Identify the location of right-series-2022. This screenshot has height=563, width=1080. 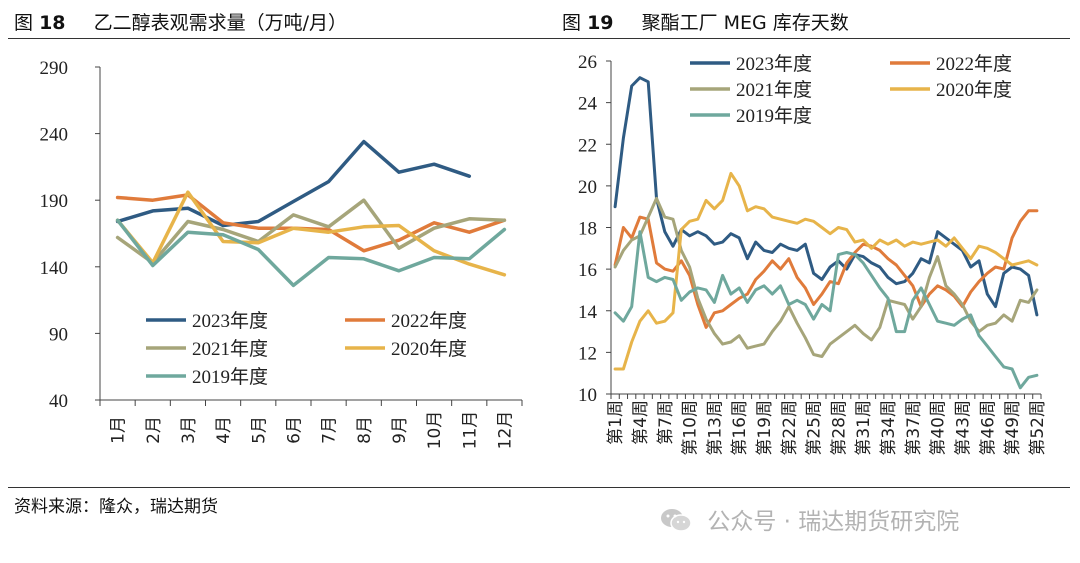
(826, 269).